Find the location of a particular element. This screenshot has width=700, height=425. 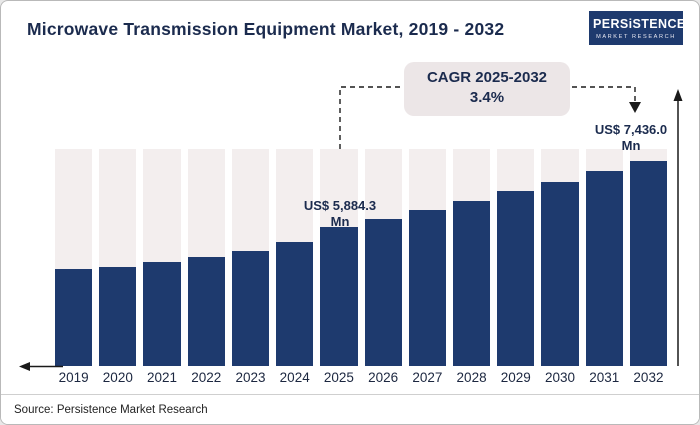

bar-2026 is located at coordinates (383, 292).